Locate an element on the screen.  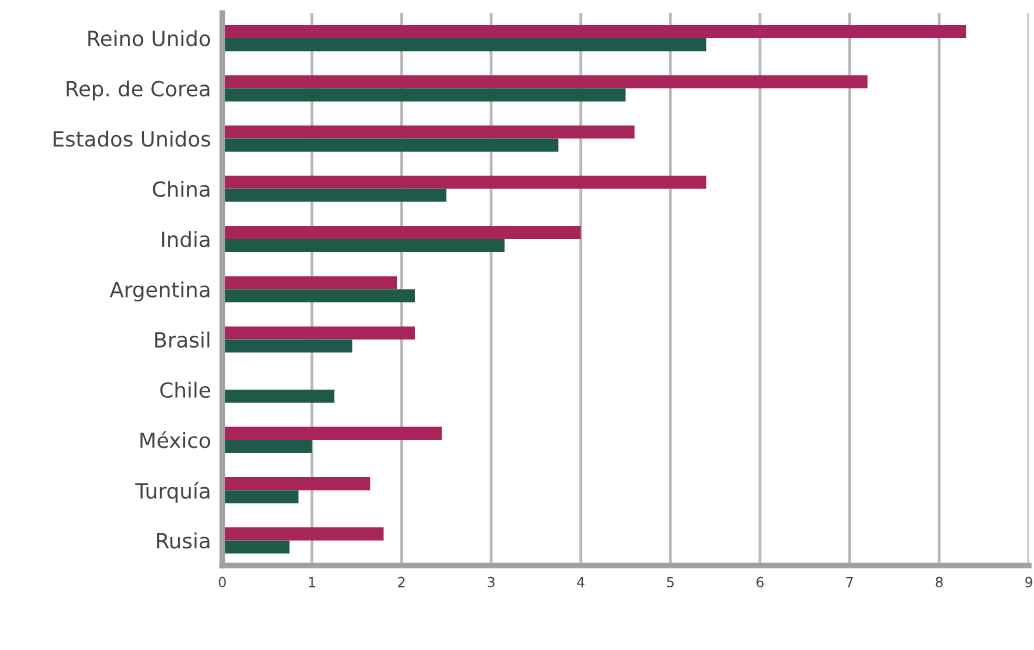
x-tick-label: 5 is located at coordinates (670, 582).